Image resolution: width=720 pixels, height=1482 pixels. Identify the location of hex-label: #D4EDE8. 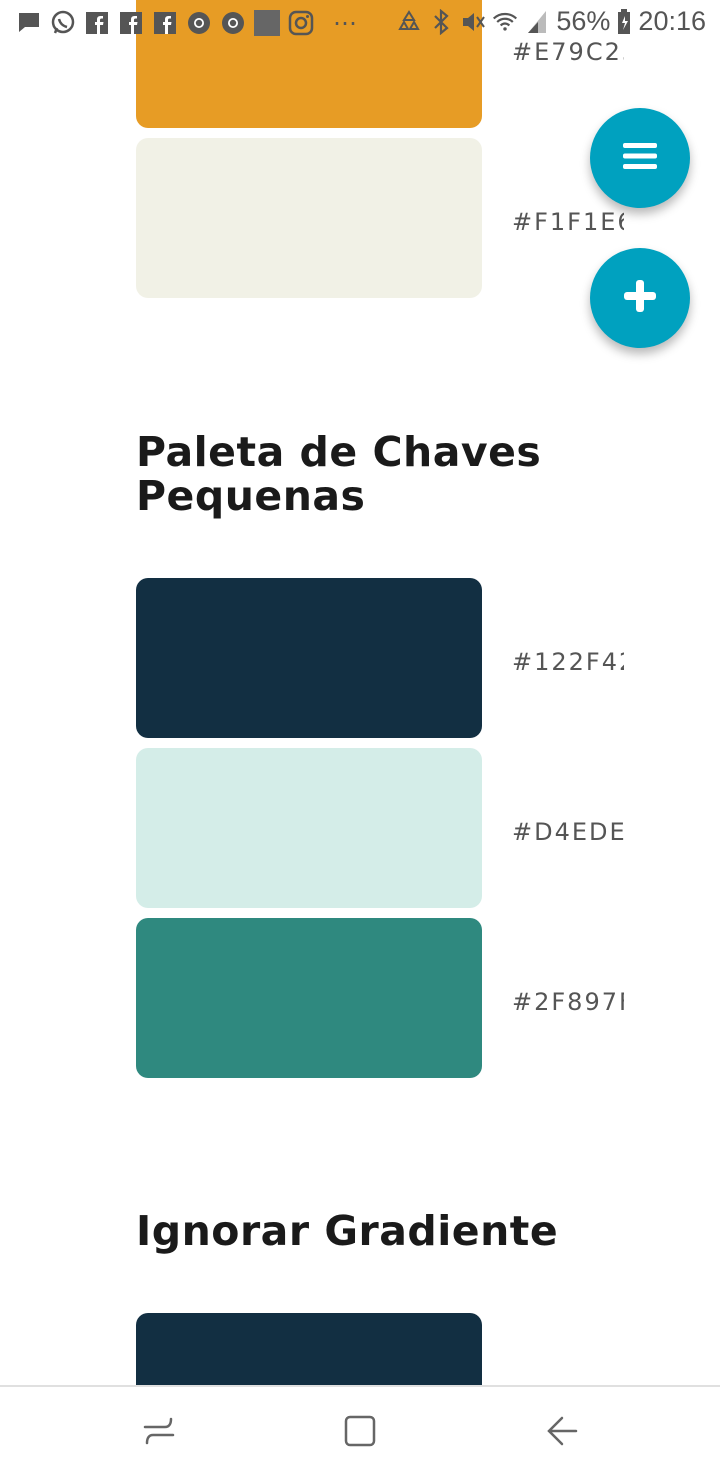
(568, 832).